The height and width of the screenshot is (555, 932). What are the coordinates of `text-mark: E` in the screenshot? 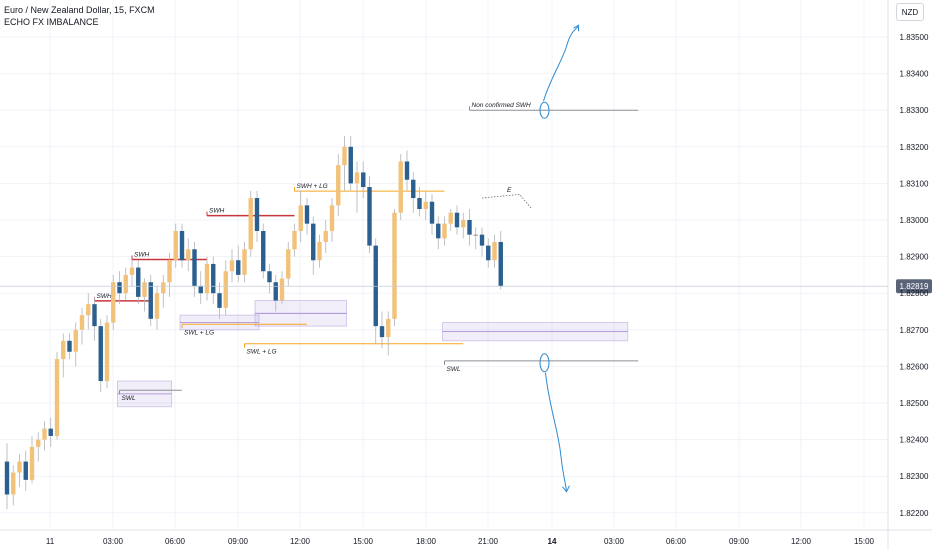 It's located at (509, 190).